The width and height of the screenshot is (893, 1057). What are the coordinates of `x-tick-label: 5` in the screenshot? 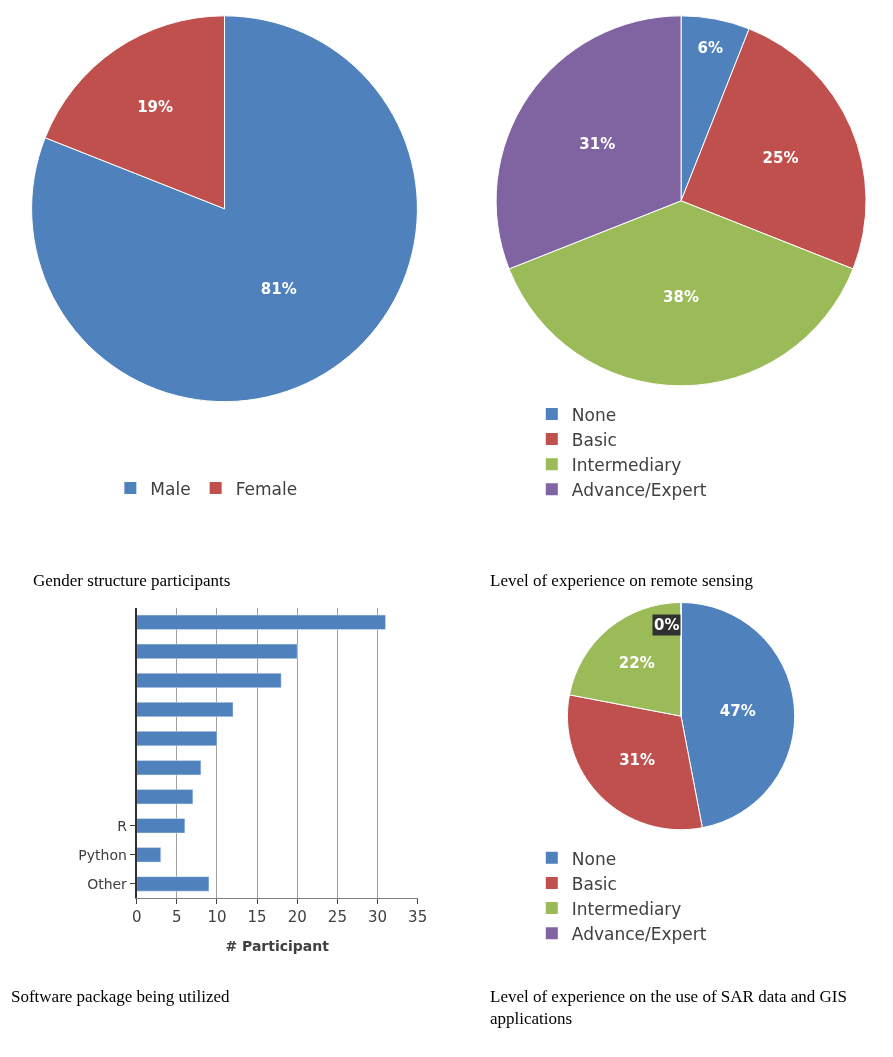 It's located at (177, 917).